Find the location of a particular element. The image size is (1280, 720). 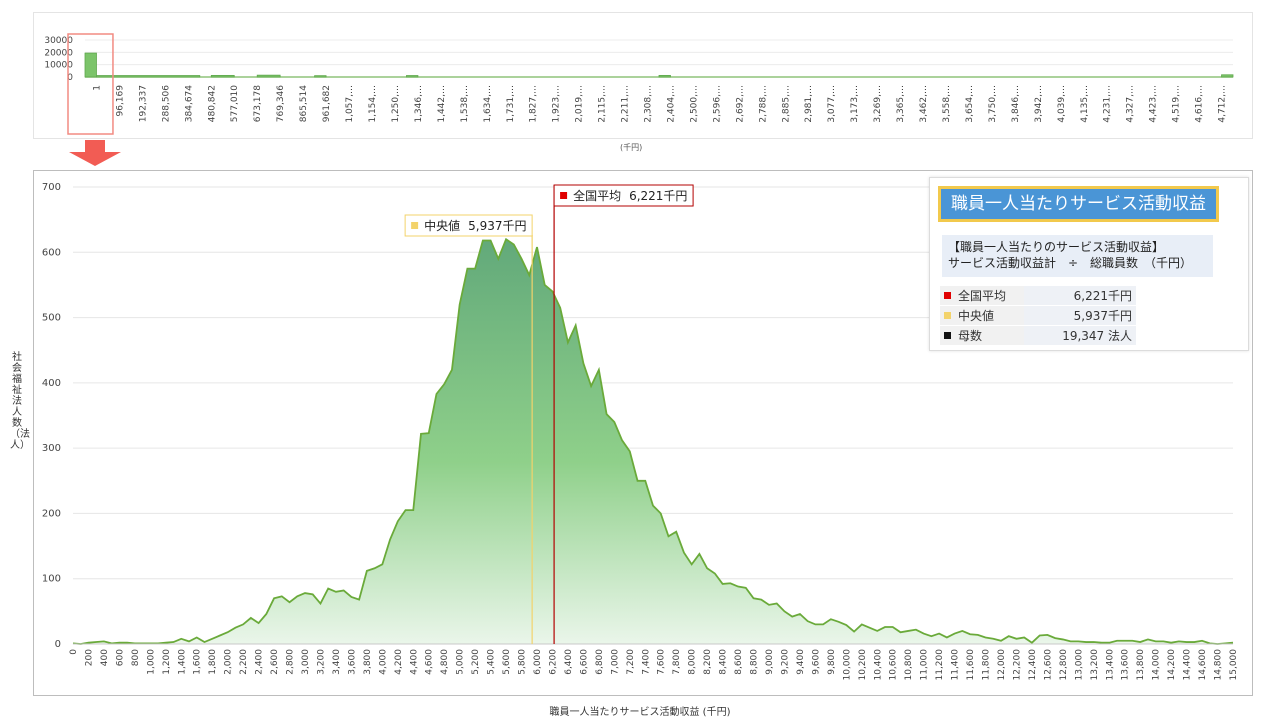

stats-value: 19,347 法人 is located at coordinates (1080, 335).